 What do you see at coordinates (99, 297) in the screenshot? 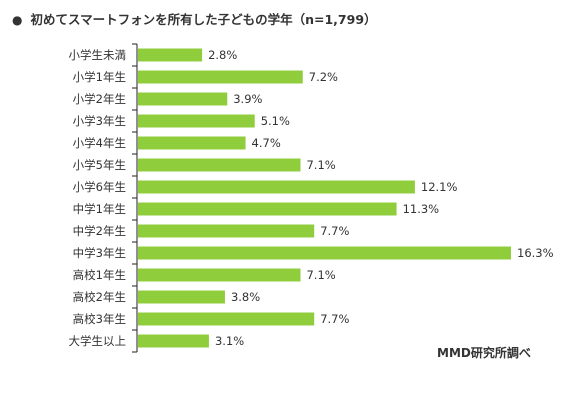
I see `category-label: 高校2年生` at bounding box center [99, 297].